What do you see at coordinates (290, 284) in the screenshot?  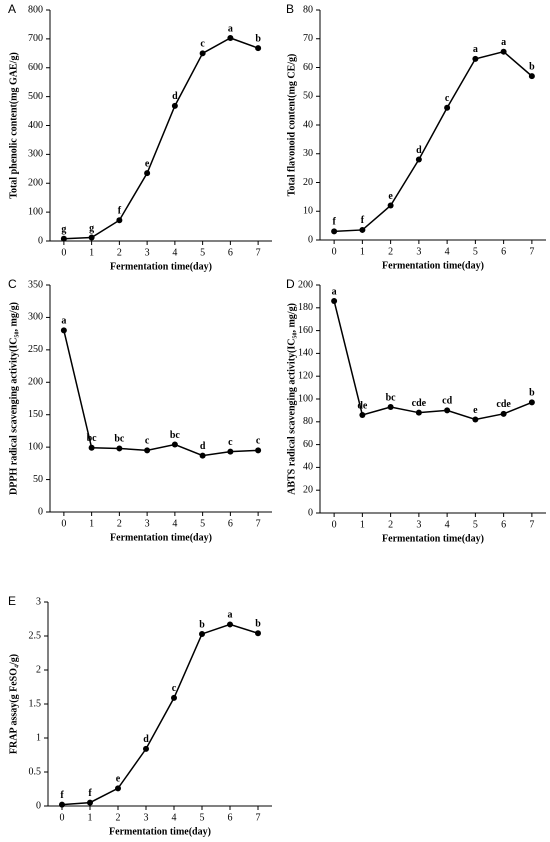 I see `panel-label: D` at bounding box center [290, 284].